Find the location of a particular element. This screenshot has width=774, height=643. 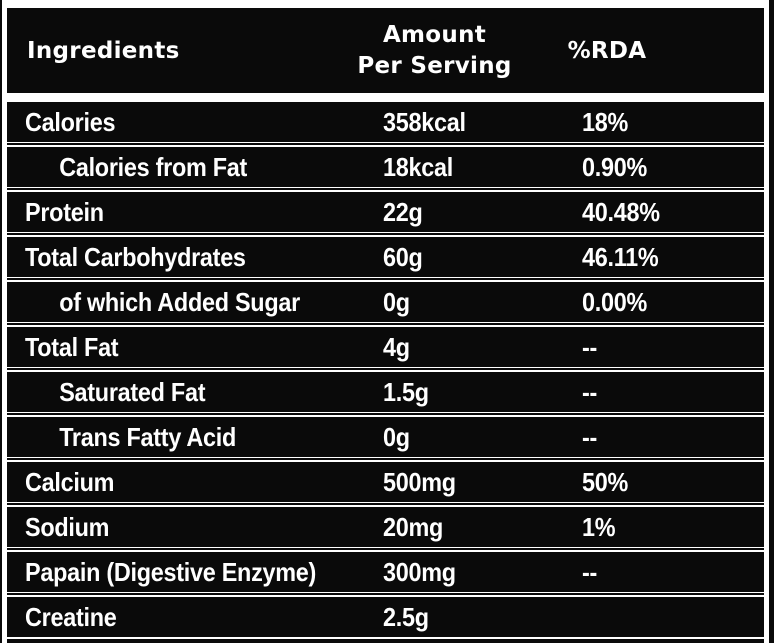

amount-cell: 22g is located at coordinates (403, 211).